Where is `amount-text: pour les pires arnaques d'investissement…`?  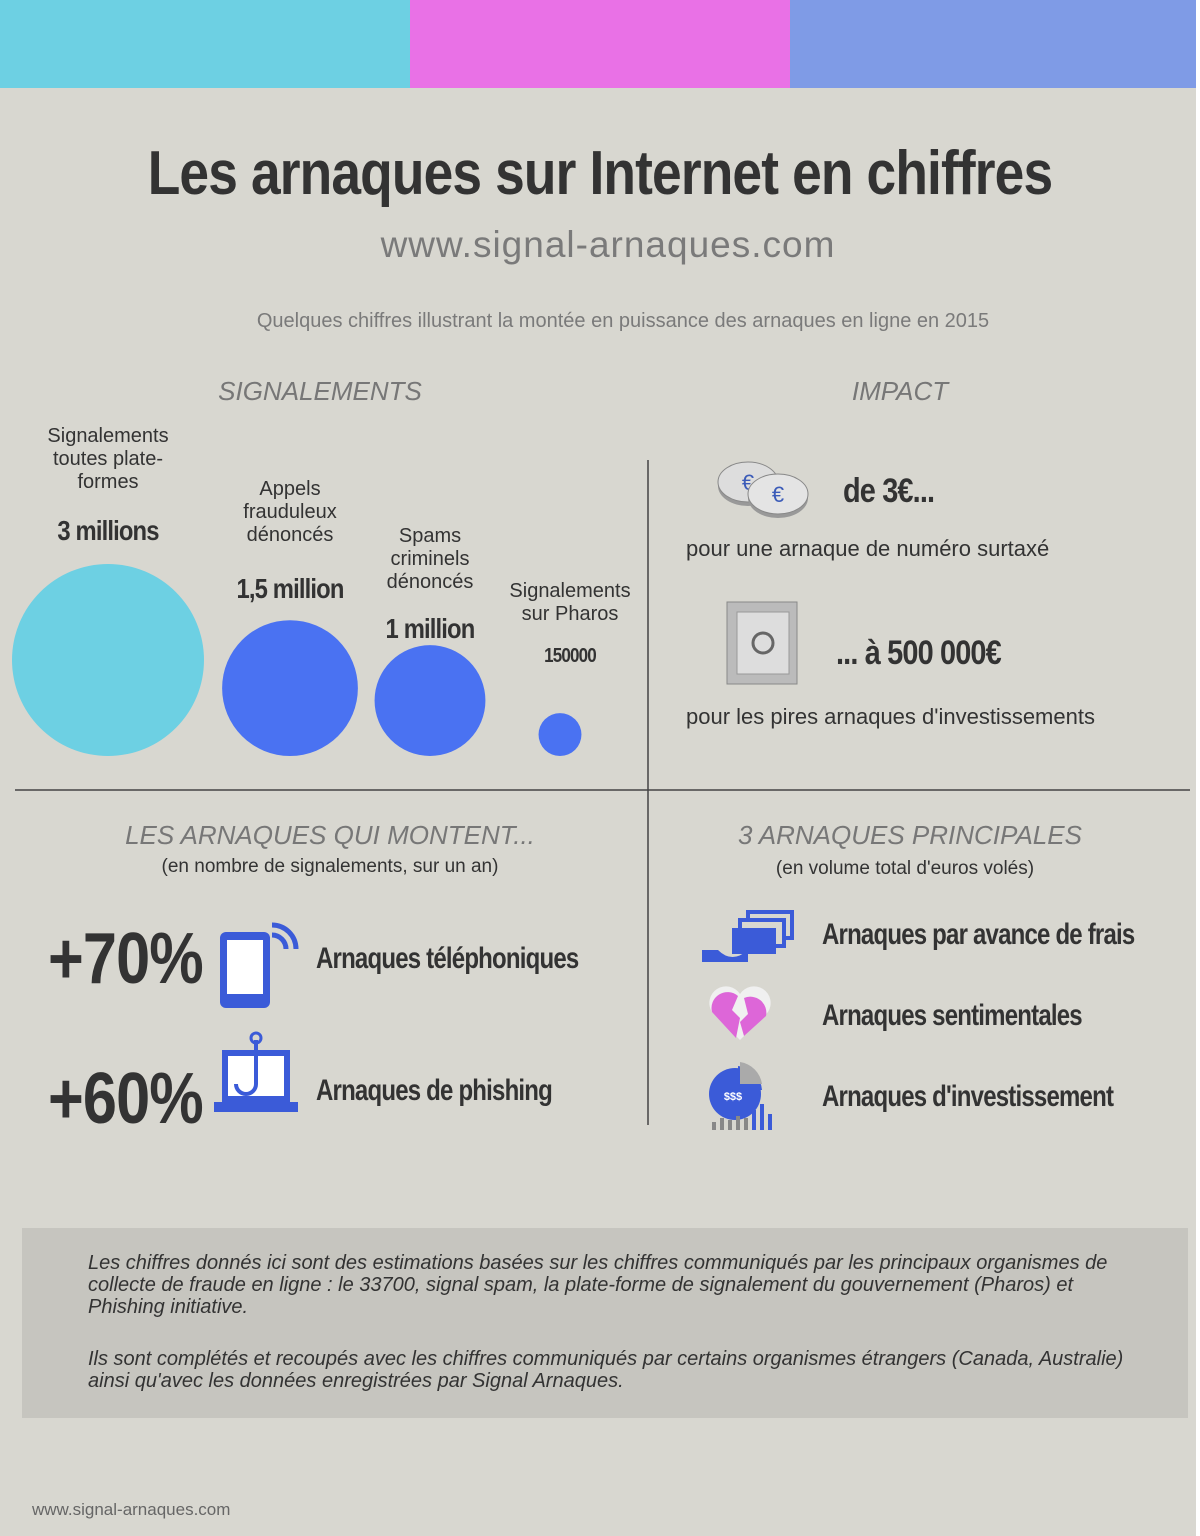 amount-text: pour les pires arnaques d'investissement… is located at coordinates (890, 716).